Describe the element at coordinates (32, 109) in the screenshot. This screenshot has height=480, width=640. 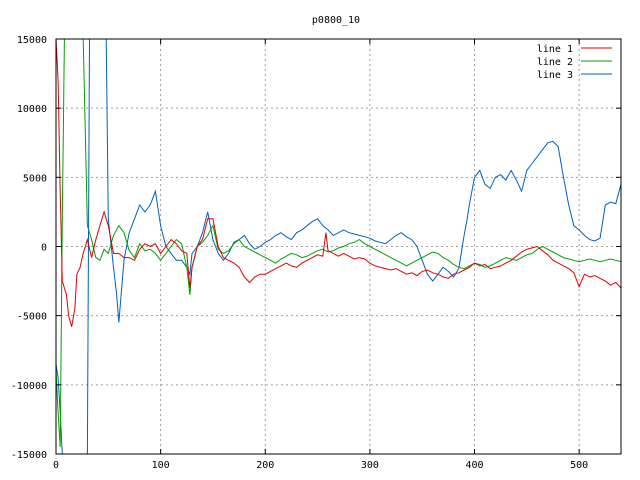
I see `y-tick-label: 10000` at that location.